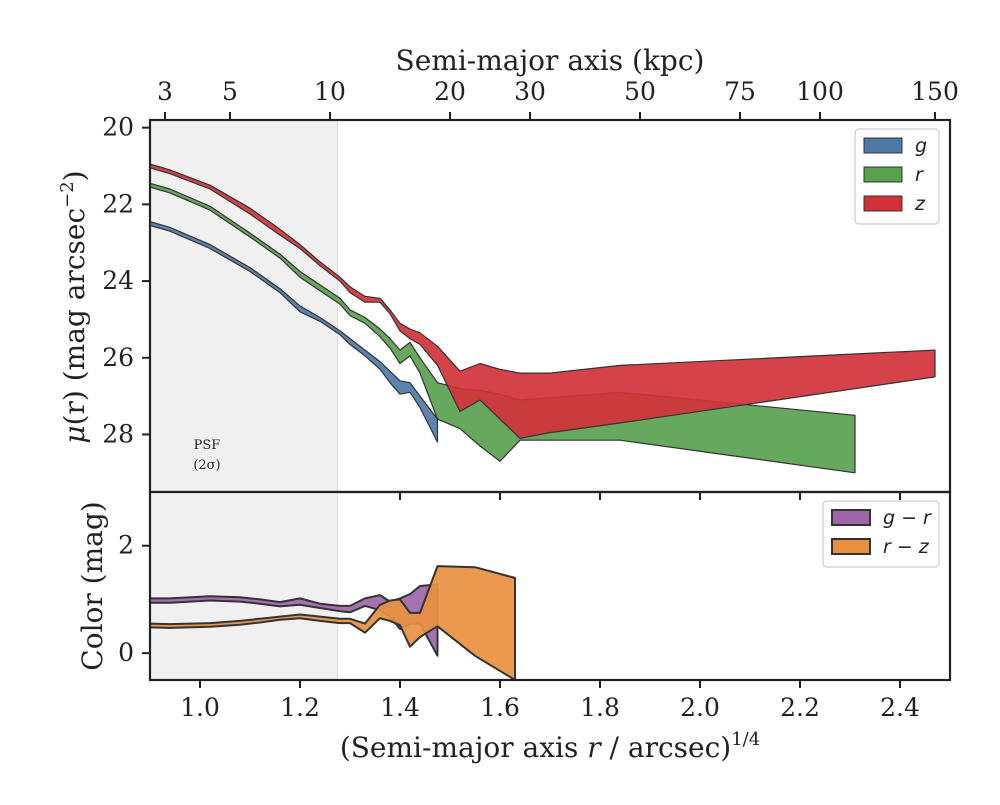  I want to click on psf-note-line2: (2σ), so click(206, 465).